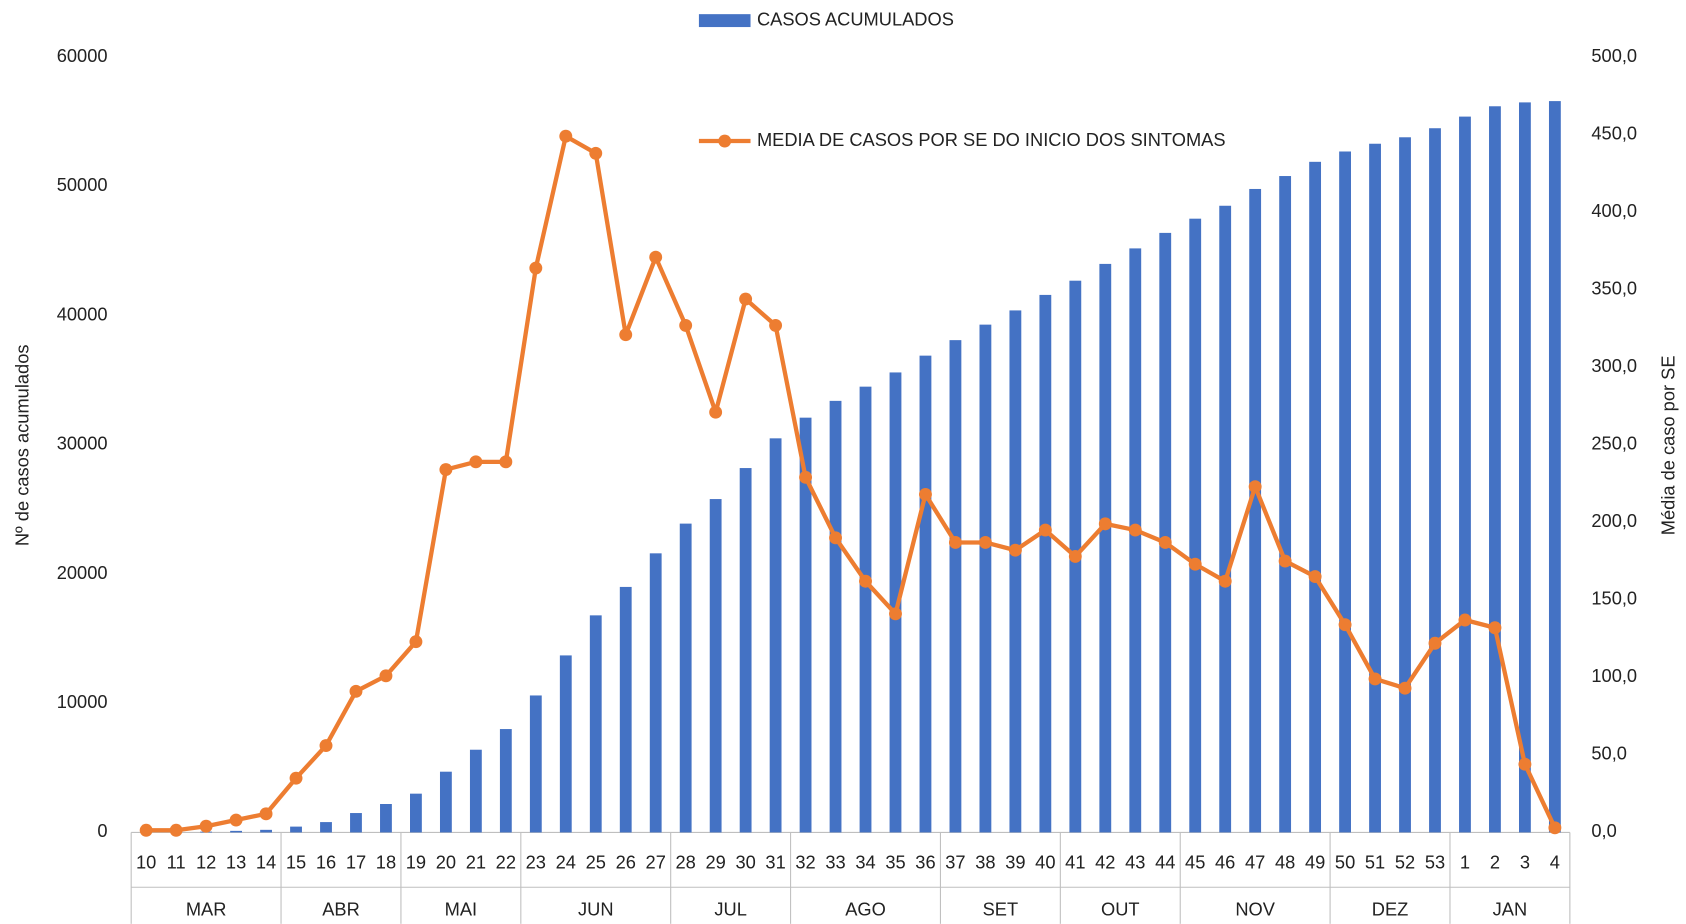 Image resolution: width=1686 pixels, height=924 pixels. Describe the element at coordinates (715, 861) in the screenshot. I see `x-tick-label: 29` at that location.